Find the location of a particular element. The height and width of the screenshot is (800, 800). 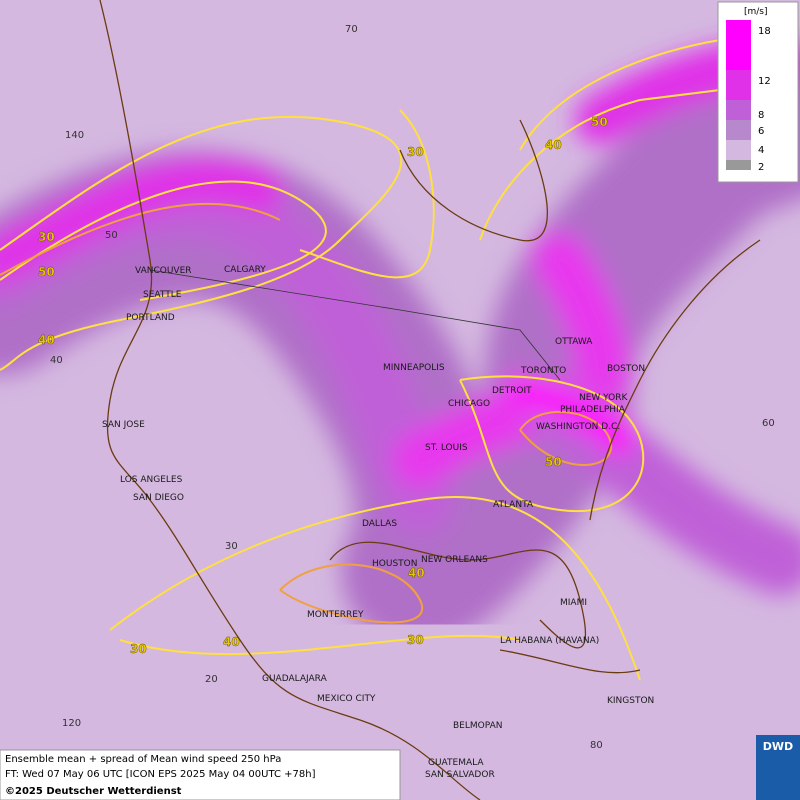

city-label: KINGSTON is located at coordinates (630, 701).